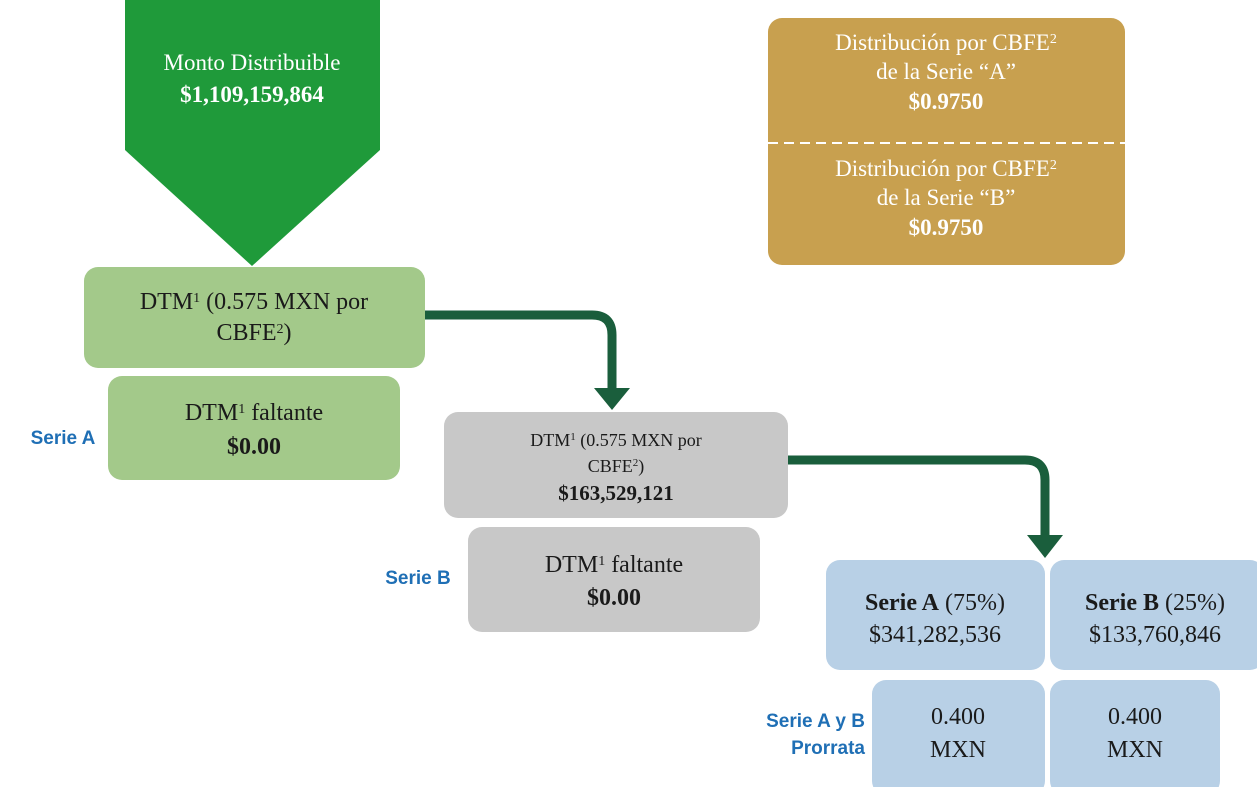  I want to click on serie-share: Serie B (25%), so click(1155, 603).